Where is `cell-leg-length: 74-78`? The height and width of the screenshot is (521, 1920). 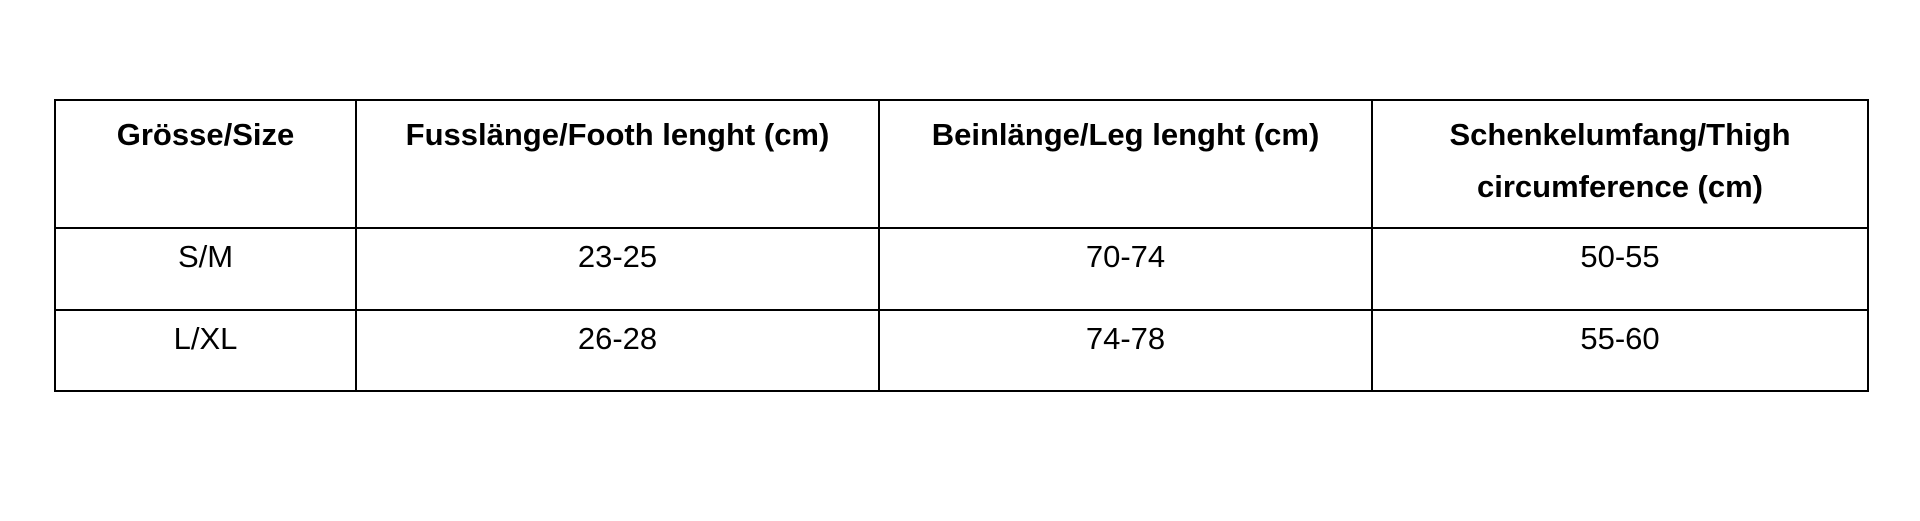 cell-leg-length: 74-78 is located at coordinates (1125, 350).